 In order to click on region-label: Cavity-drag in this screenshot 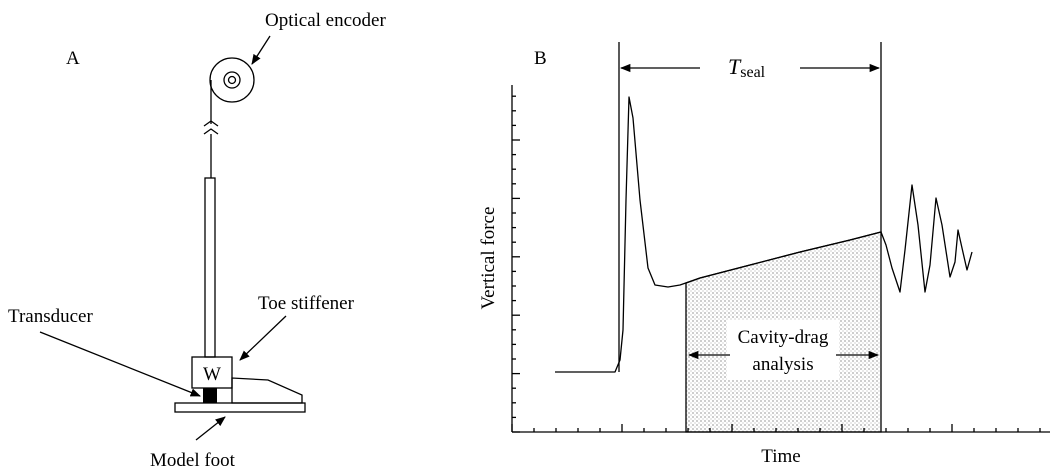, I will do `click(783, 337)`.